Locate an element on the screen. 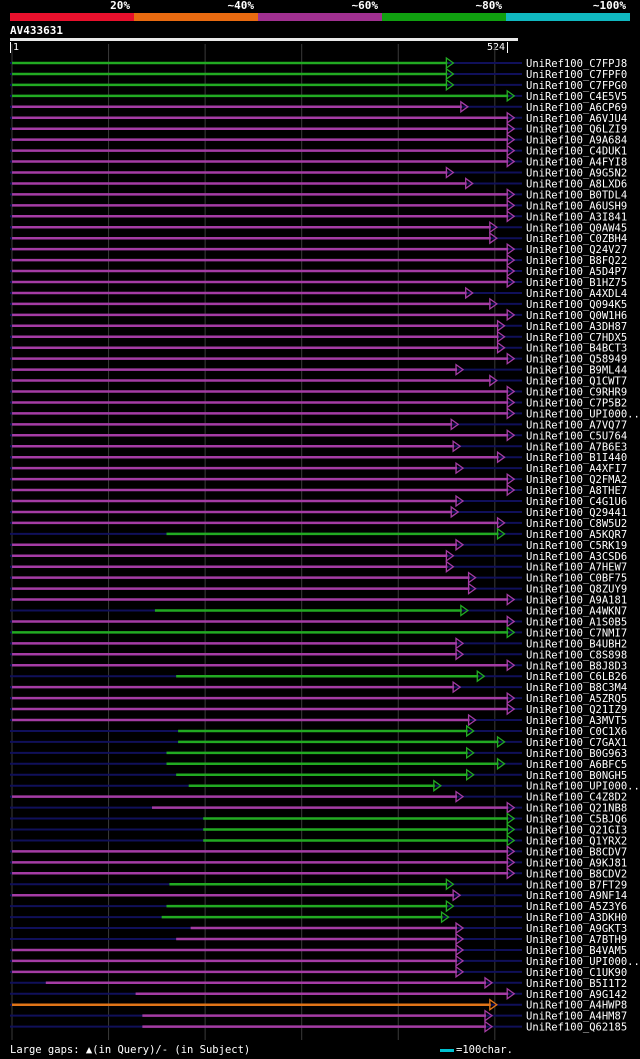 Image resolution: width=640 pixels, height=1059 pixels. hit-name-link: UniRef100_Q8ZUY9 is located at coordinates (576, 590).